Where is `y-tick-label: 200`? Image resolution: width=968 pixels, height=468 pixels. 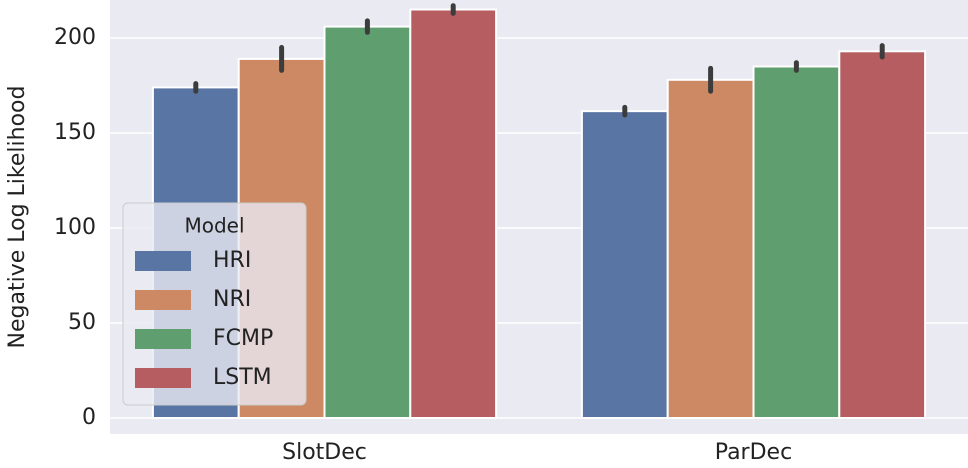
y-tick-label: 200 is located at coordinates (75, 37).